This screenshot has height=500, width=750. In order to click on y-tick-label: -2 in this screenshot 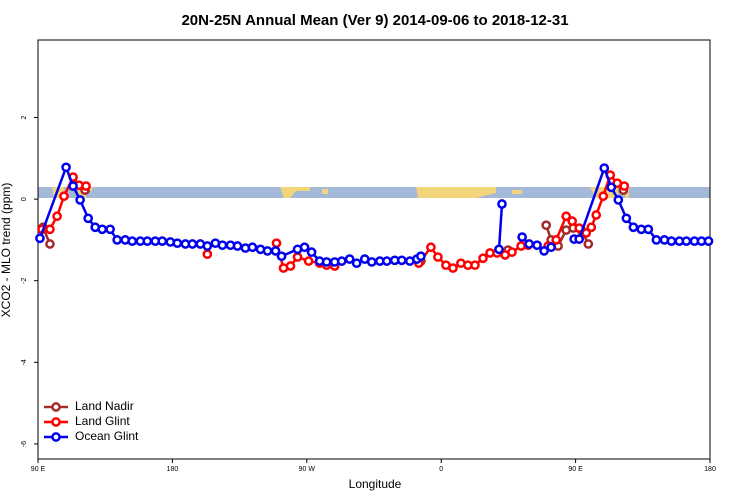, I will do `click(24, 280)`.